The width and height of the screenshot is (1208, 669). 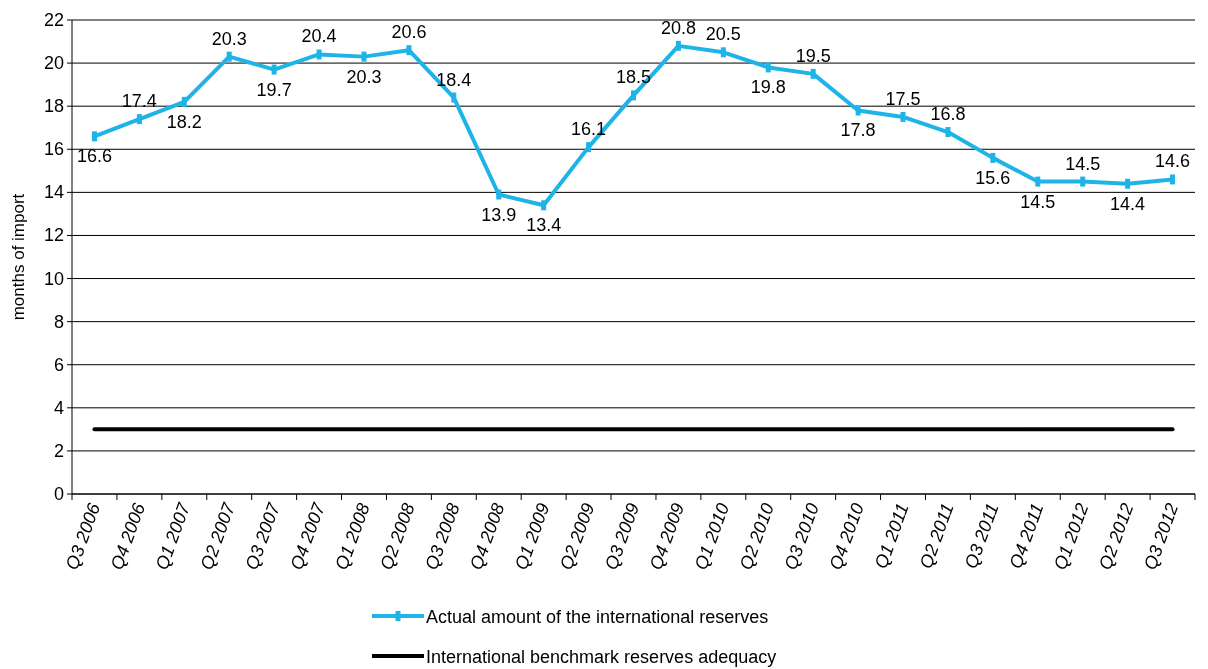 What do you see at coordinates (768, 87) in the screenshot?
I see `data-label: 19.8` at bounding box center [768, 87].